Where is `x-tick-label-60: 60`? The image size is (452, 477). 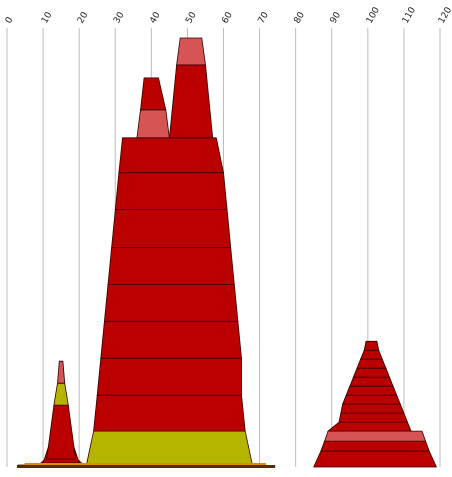
x-tick-label-60: 60 is located at coordinates (227, 17).